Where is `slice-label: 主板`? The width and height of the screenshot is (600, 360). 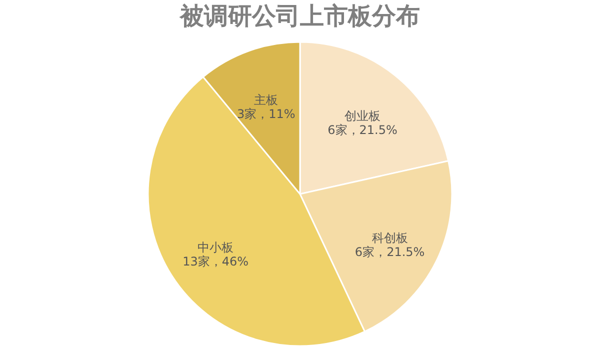
slice-label: 主板 is located at coordinates (266, 99).